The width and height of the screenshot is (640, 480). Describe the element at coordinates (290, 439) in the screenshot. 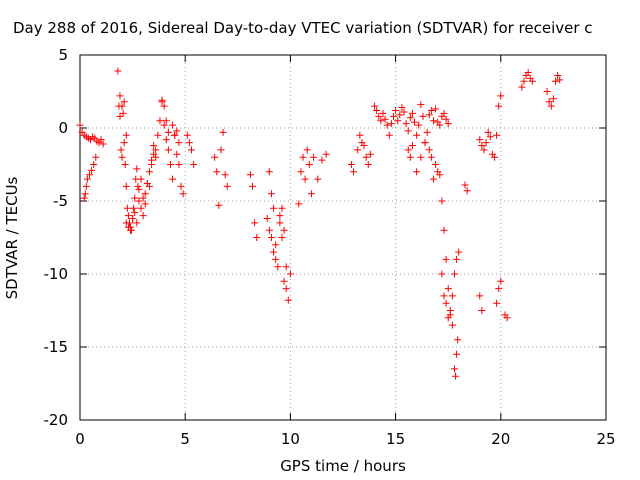

I see `x-tick-label: 10` at that location.